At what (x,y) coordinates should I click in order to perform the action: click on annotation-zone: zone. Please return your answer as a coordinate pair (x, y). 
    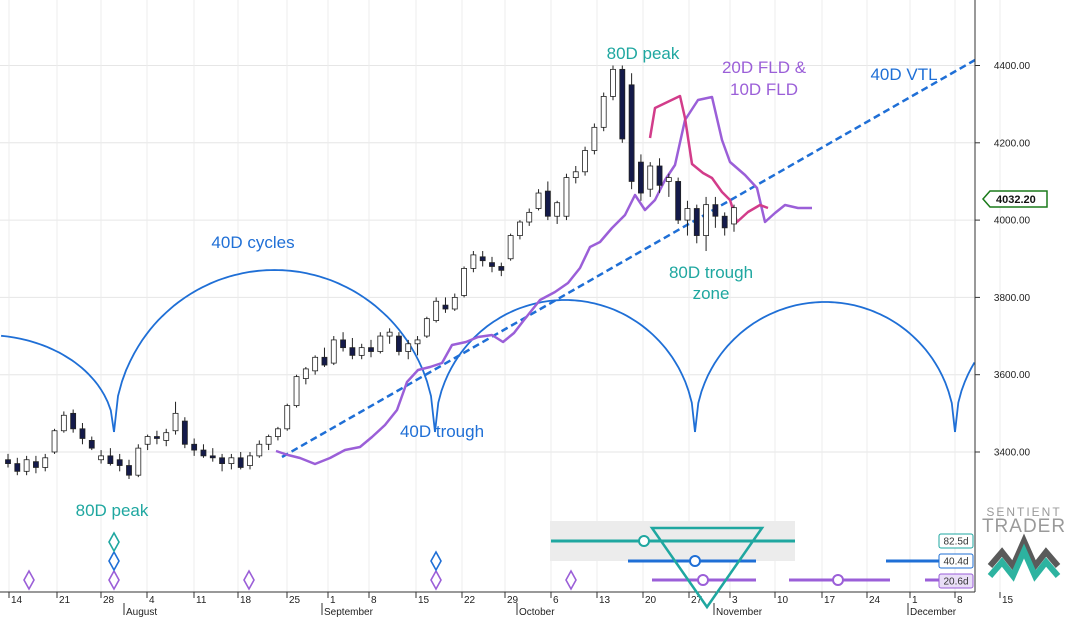
    Looking at the image, I should click on (711, 293).